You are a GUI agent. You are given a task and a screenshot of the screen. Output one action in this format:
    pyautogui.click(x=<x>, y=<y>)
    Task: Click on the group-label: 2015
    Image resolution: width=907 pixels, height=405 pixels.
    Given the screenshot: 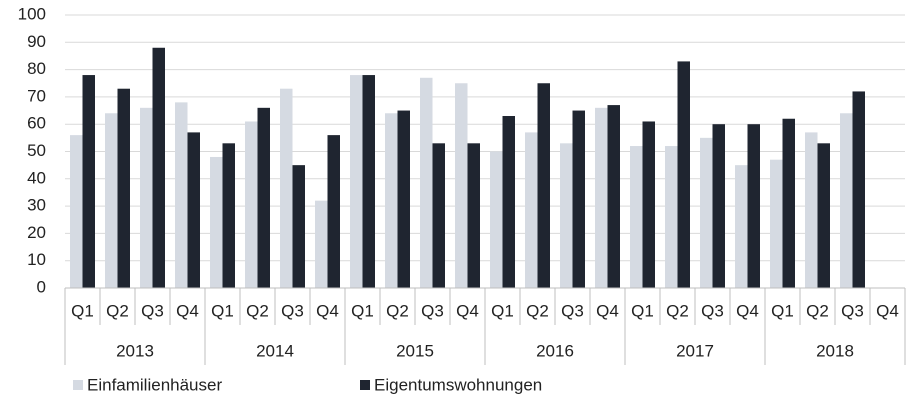 What is the action you would take?
    pyautogui.click(x=415, y=350)
    